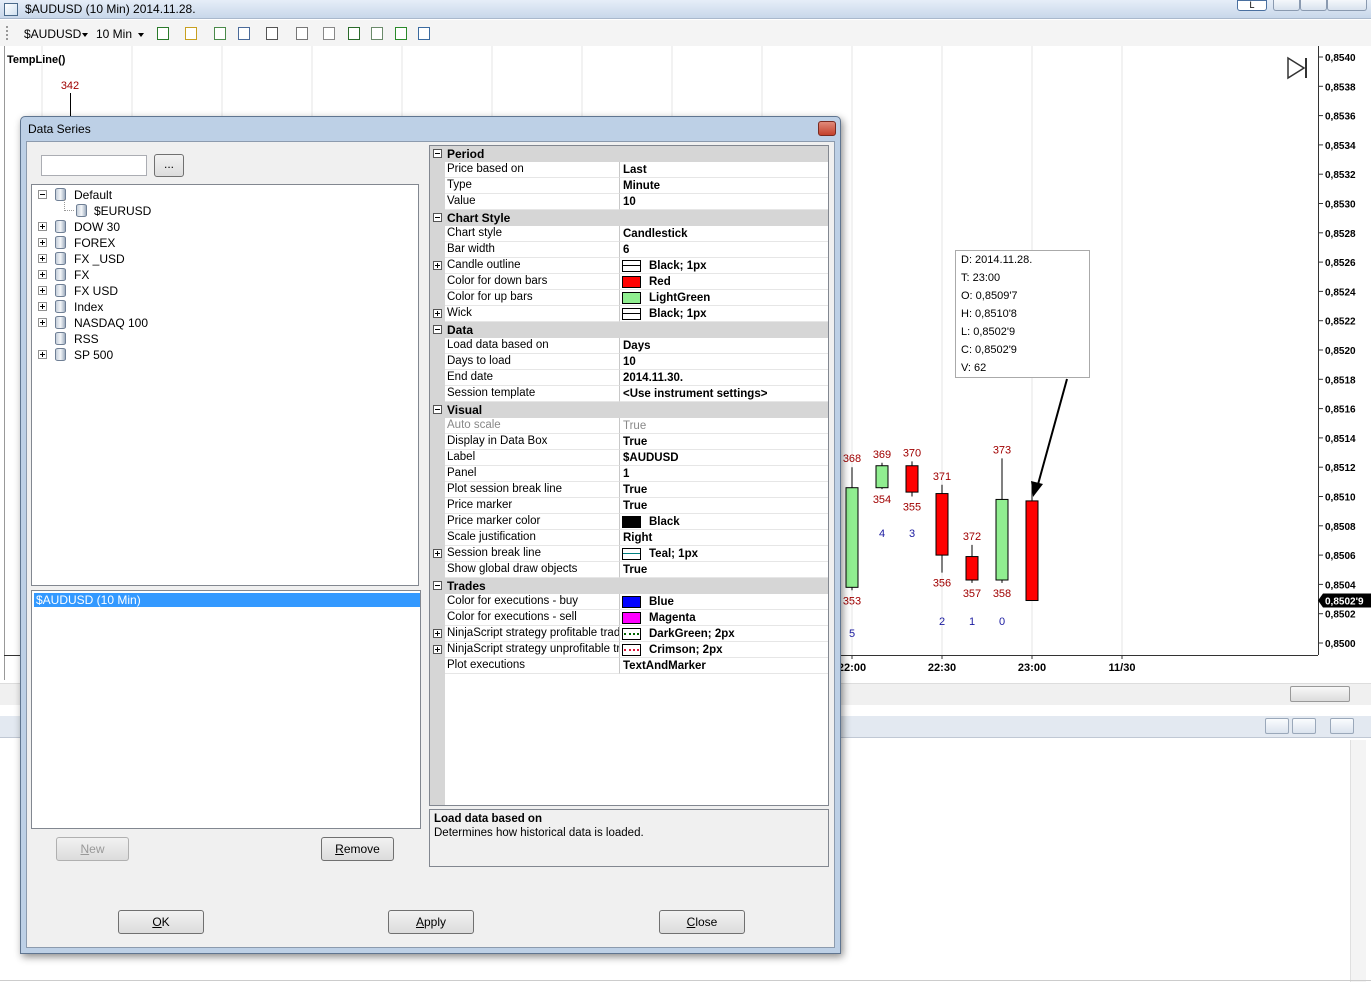 This screenshot has height=990, width=1371. What do you see at coordinates (96, 291) in the screenshot?
I see `tree-node: FX USD` at bounding box center [96, 291].